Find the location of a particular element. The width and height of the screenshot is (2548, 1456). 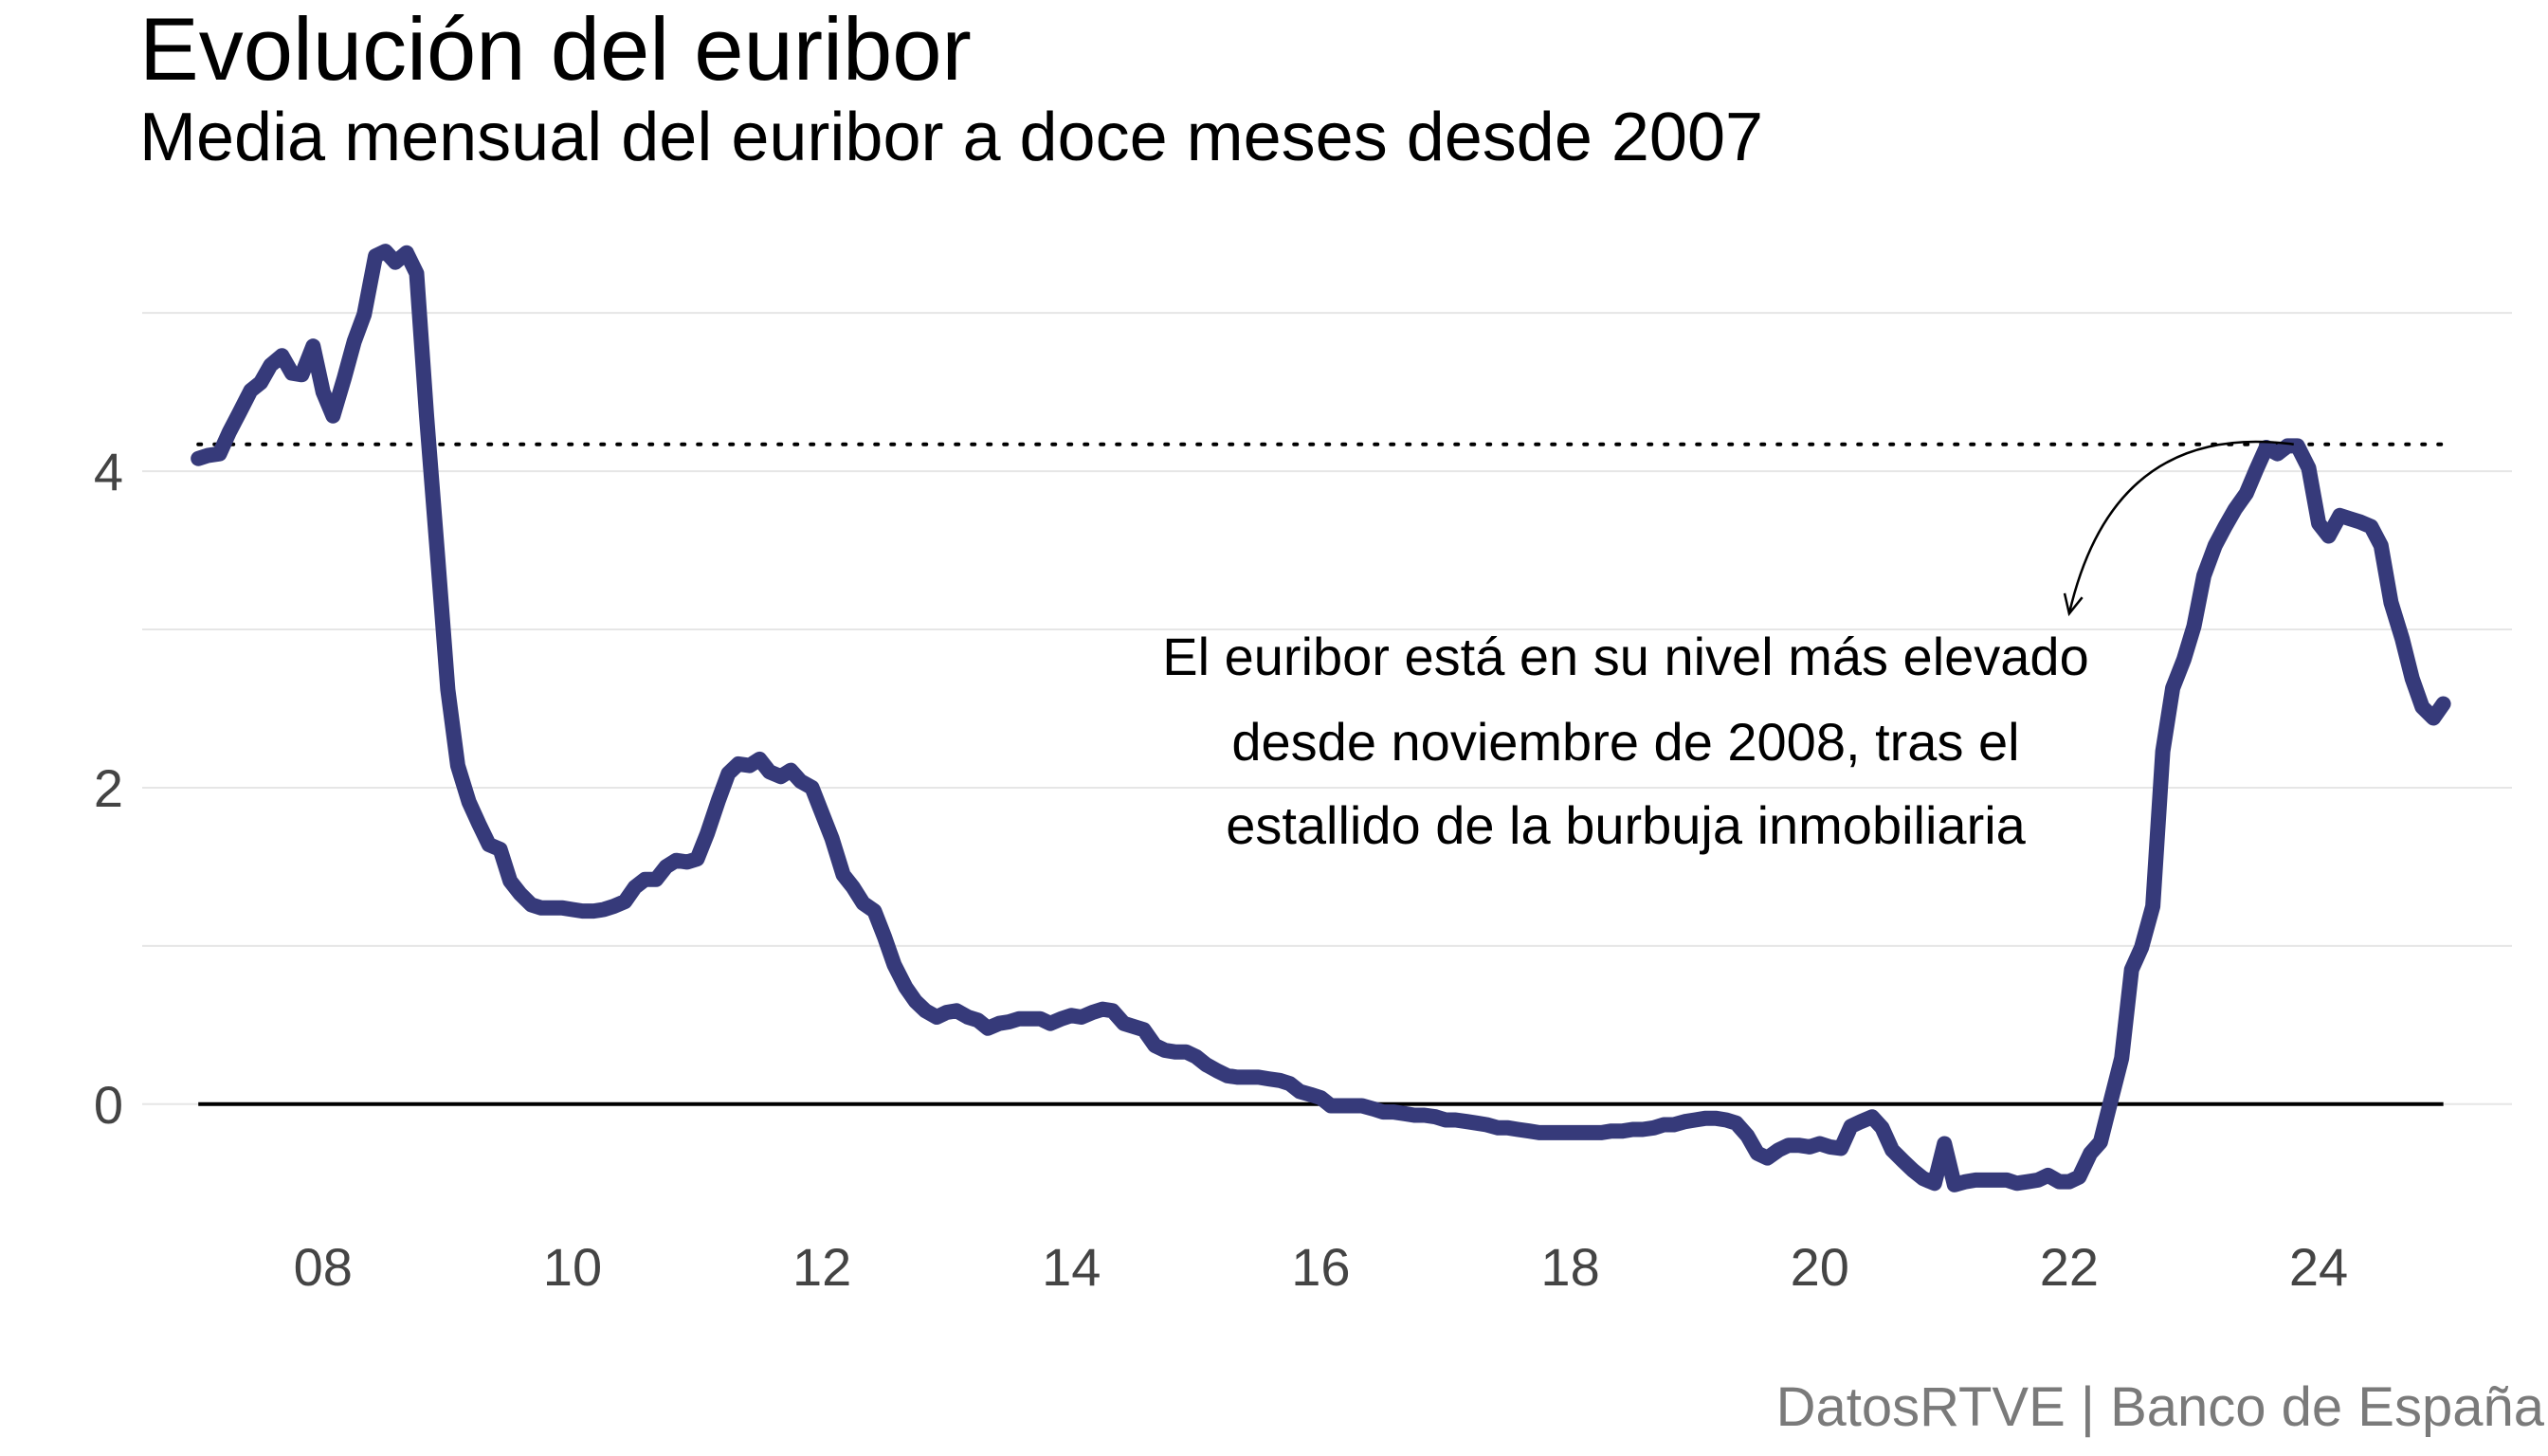

y-tick-label: 4 is located at coordinates (108, 471).